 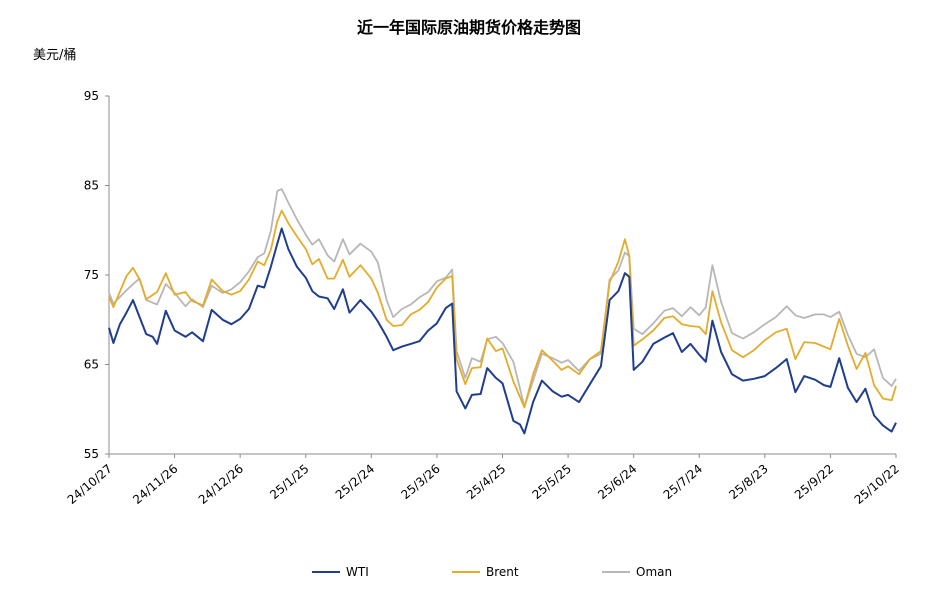 I want to click on x-tick-label: 25/9/22, so click(x=814, y=482).